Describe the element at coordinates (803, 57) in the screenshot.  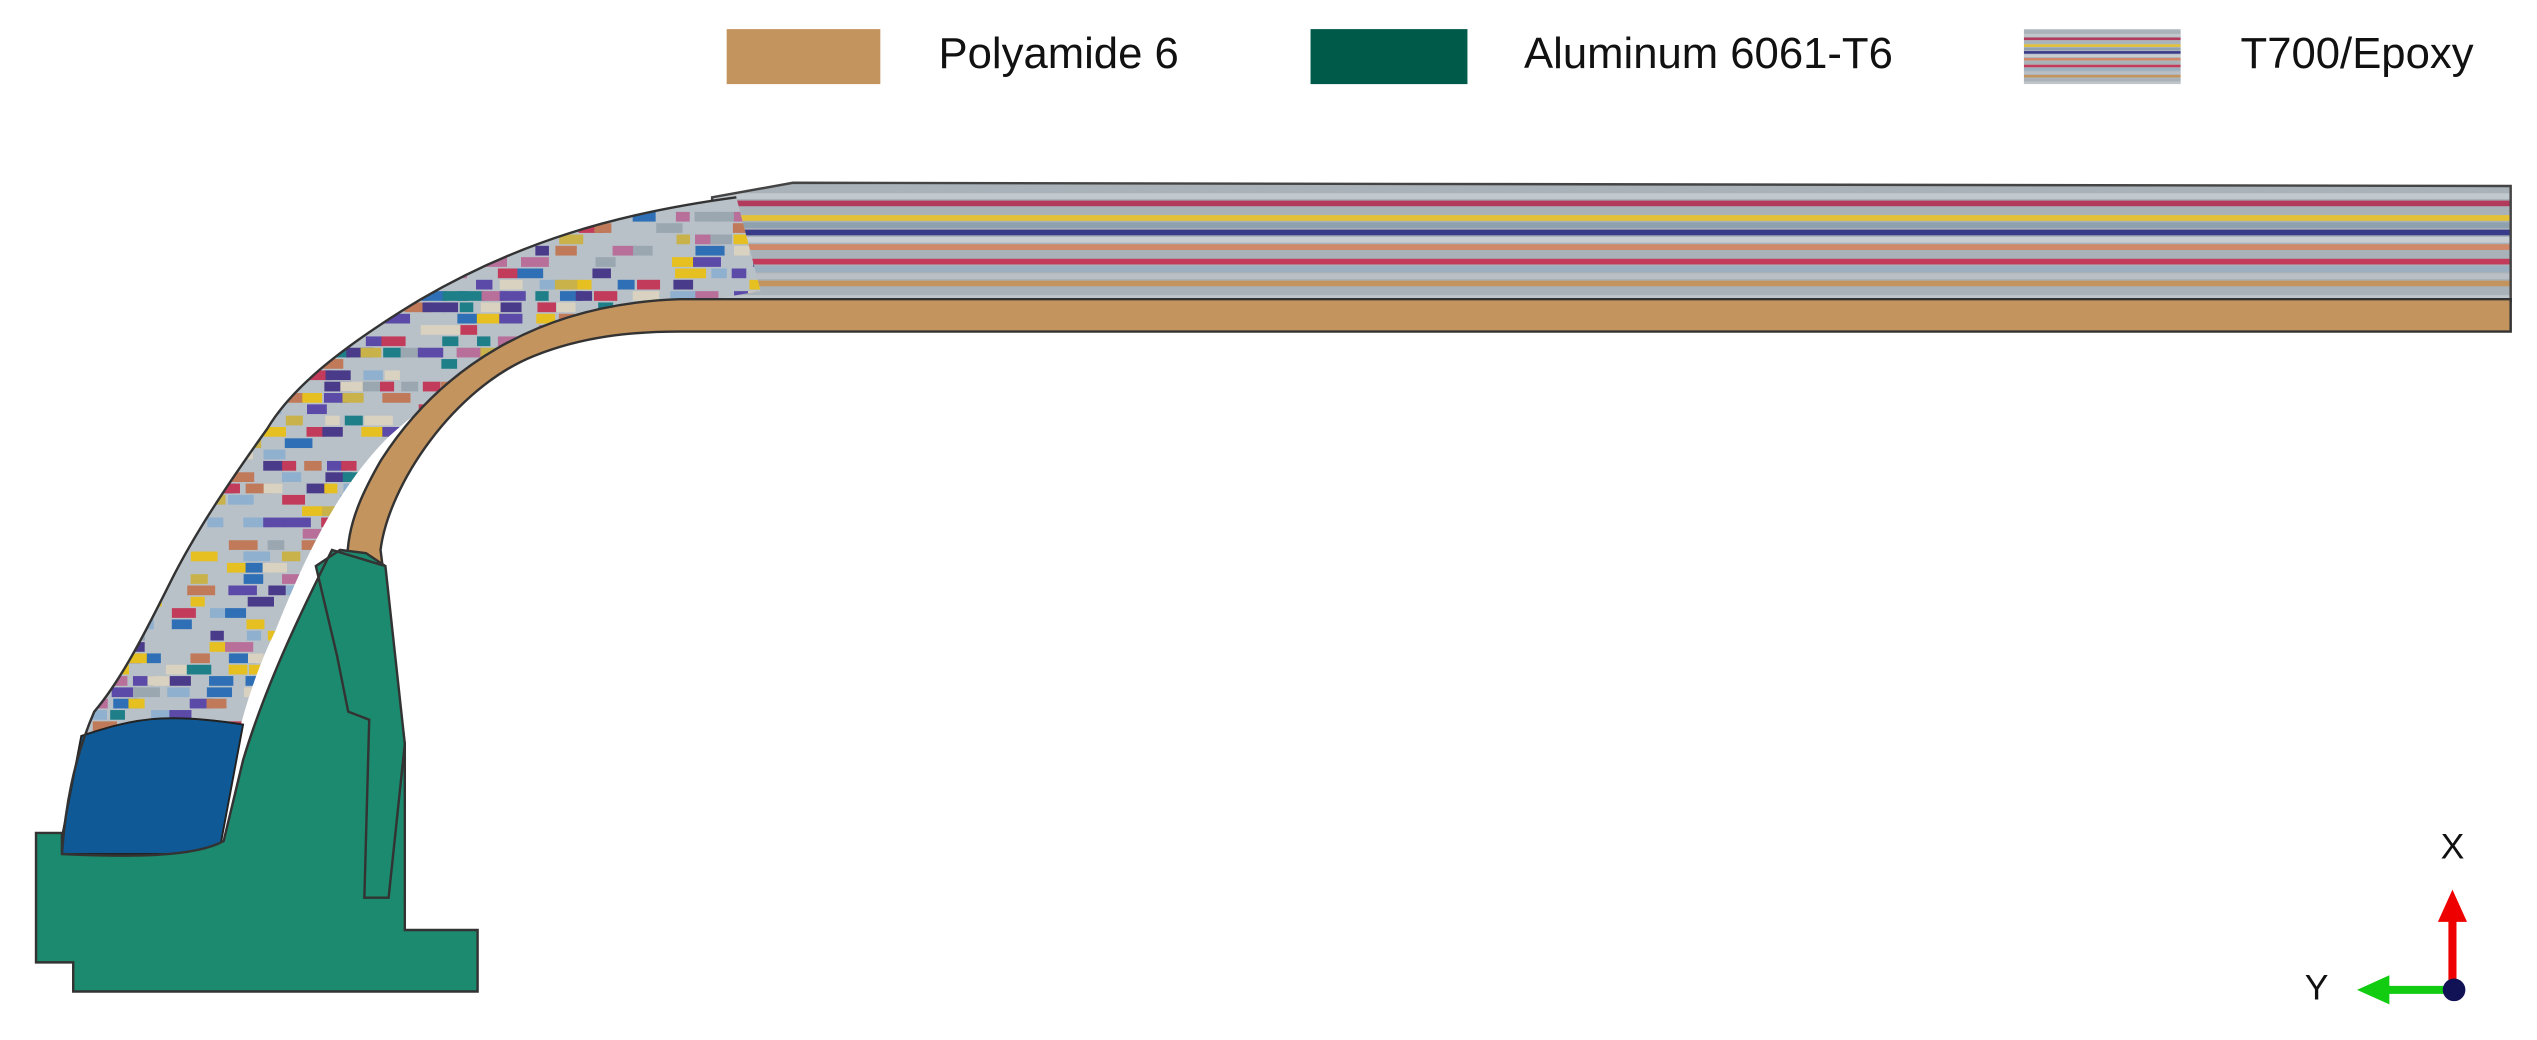
I see `legend-swatch` at that location.